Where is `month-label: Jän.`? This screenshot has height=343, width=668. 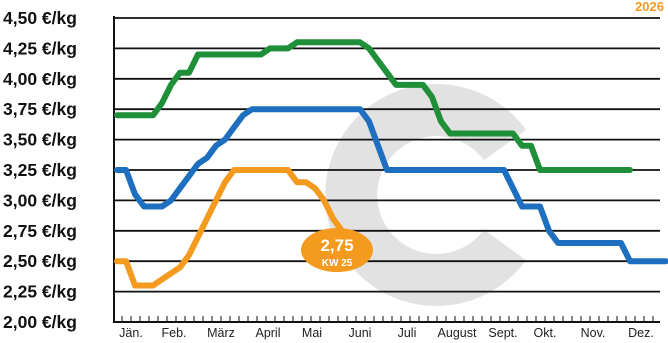
month-label: Jän. is located at coordinates (131, 333).